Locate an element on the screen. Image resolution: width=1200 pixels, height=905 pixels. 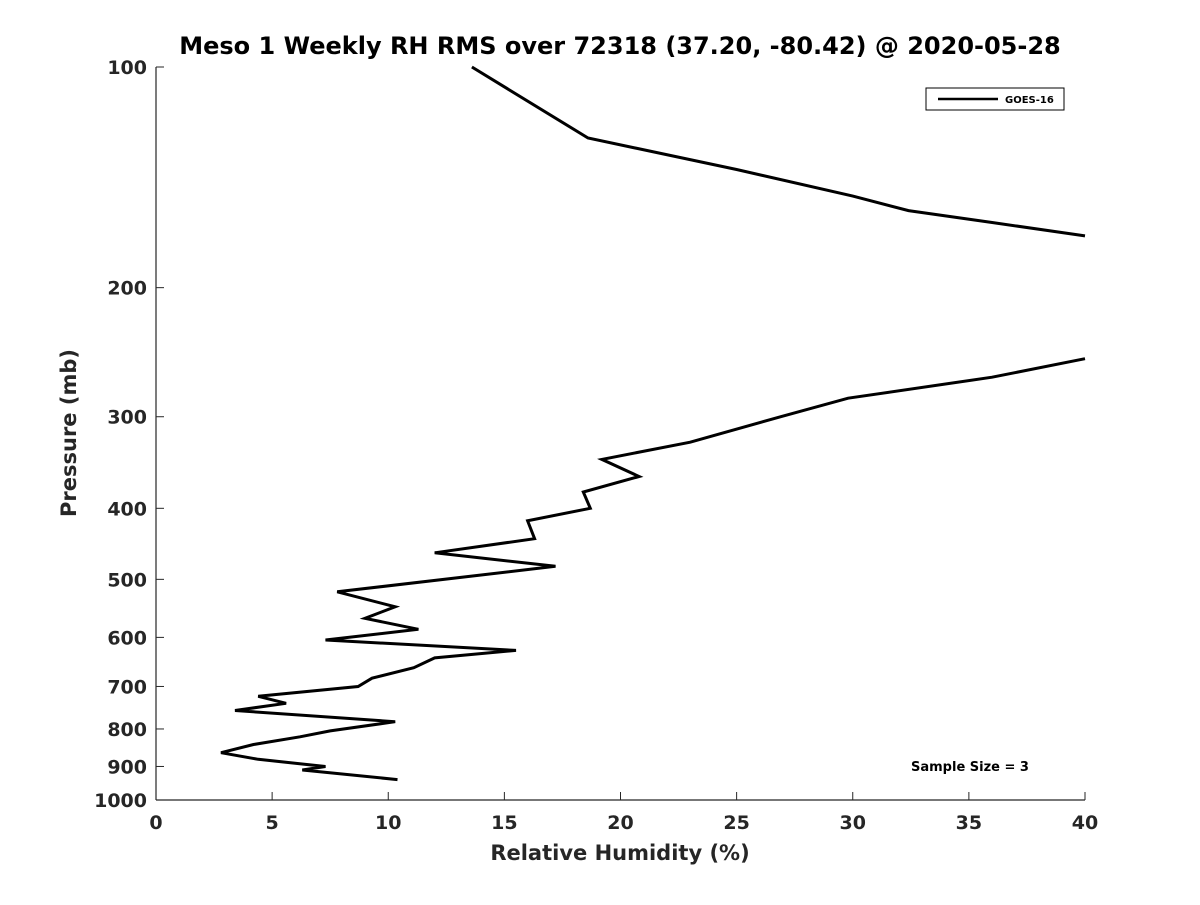
x-tick-label: 5 is located at coordinates (272, 823).